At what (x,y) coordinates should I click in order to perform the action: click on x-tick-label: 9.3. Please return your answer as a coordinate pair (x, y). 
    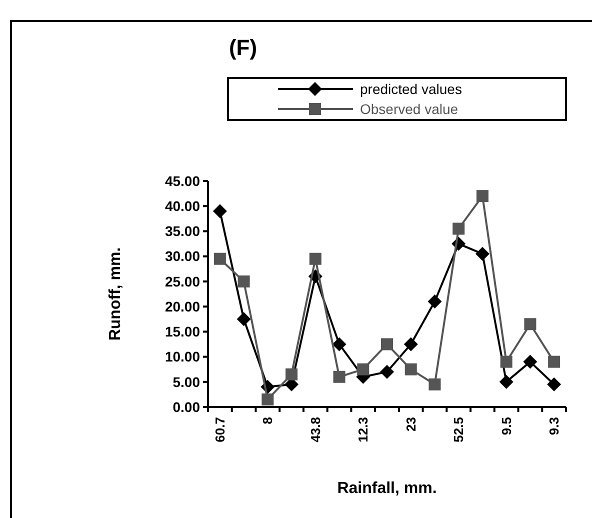
    Looking at the image, I should click on (554, 426).